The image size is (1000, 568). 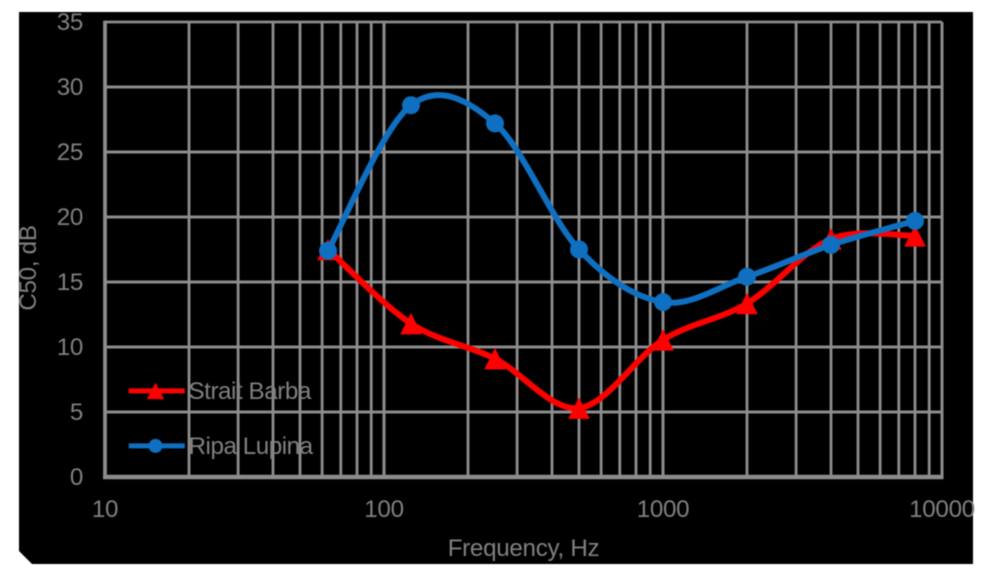 I want to click on svg-text: 5, so click(x=76, y=412).